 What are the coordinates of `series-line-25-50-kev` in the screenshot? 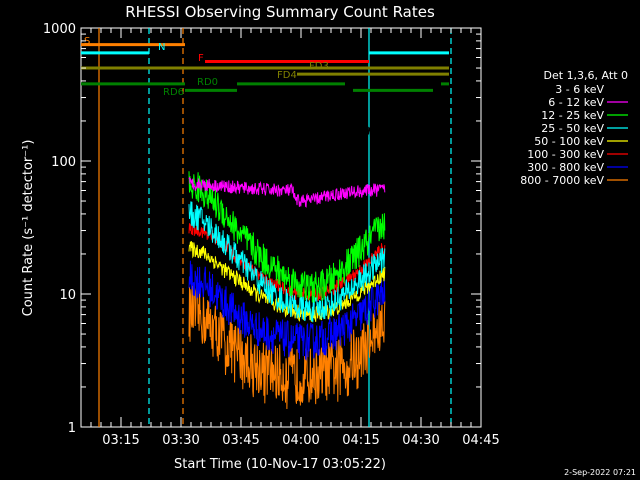 It's located at (287, 262).